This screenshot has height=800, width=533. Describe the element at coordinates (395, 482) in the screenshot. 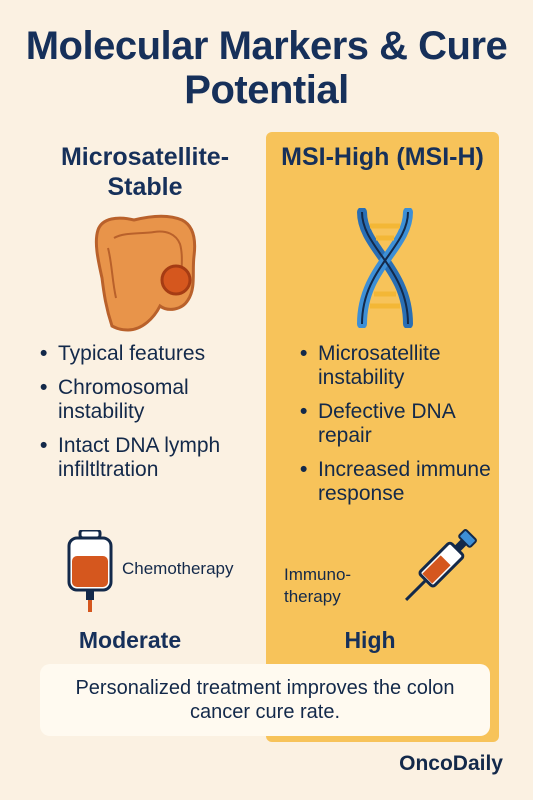

I see `msi-feature-3: Increased immune response` at that location.